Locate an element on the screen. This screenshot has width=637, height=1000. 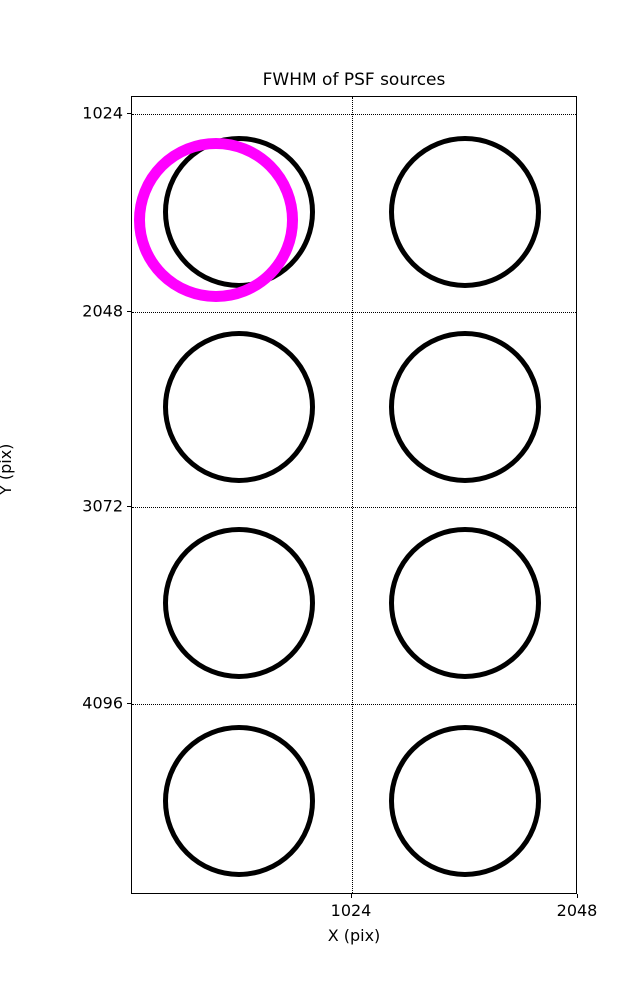
x-tick-label: 1024 is located at coordinates (351, 910).